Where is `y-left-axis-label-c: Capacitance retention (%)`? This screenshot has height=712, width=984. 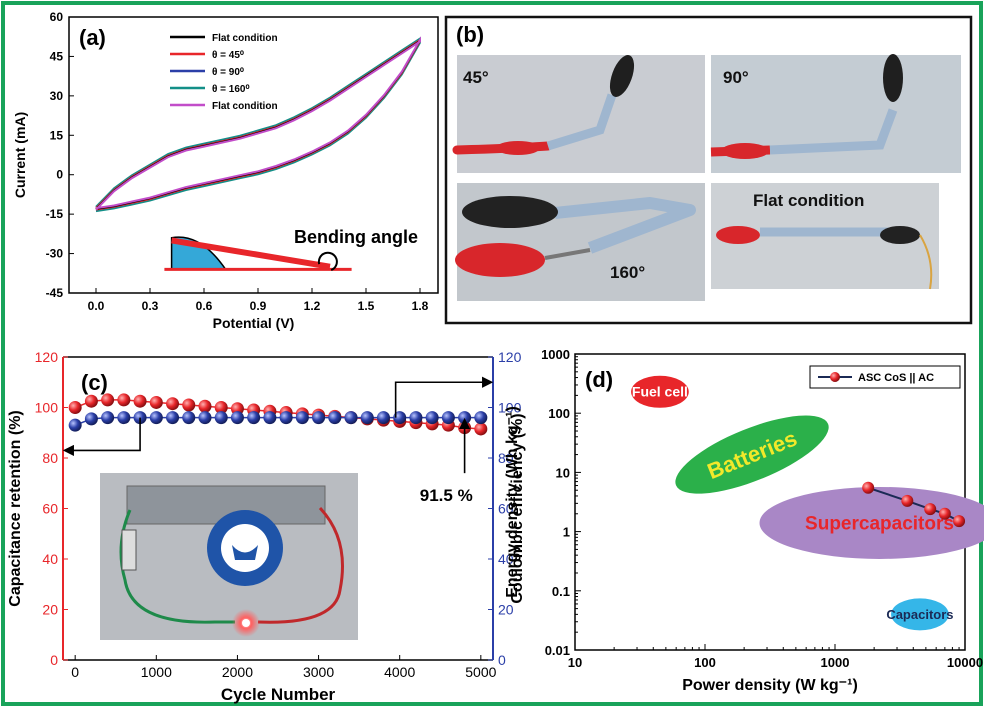 y-left-axis-label-c: Capacitance retention (%) is located at coordinates (15, 508).